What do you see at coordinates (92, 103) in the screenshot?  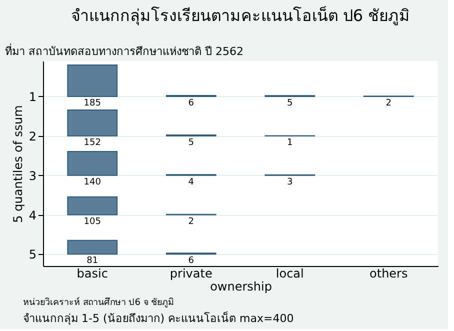 I see `data-label: 185` at bounding box center [92, 103].